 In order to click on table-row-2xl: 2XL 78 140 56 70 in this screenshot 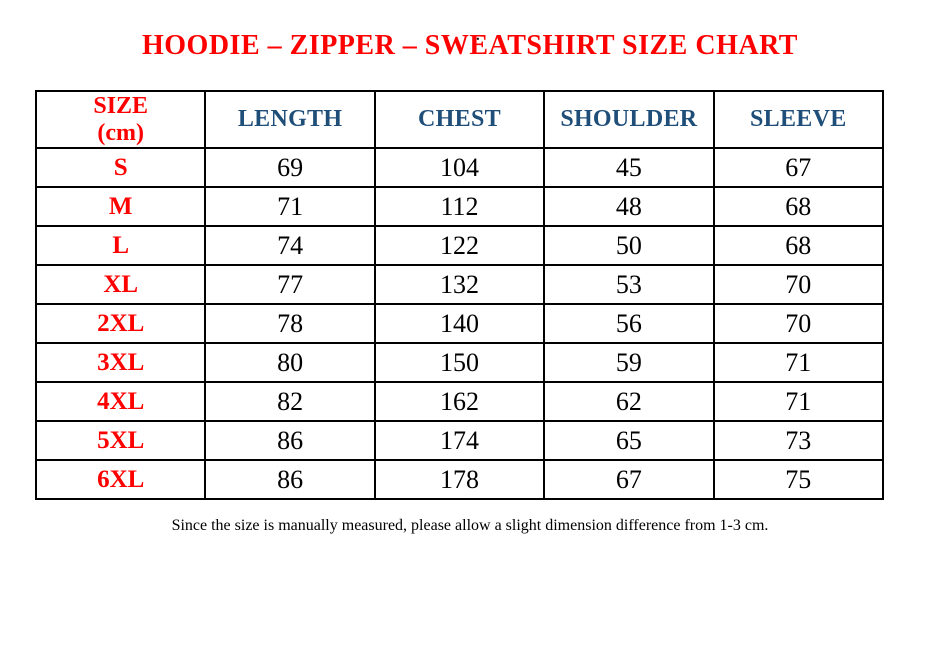, I will do `click(459, 323)`.